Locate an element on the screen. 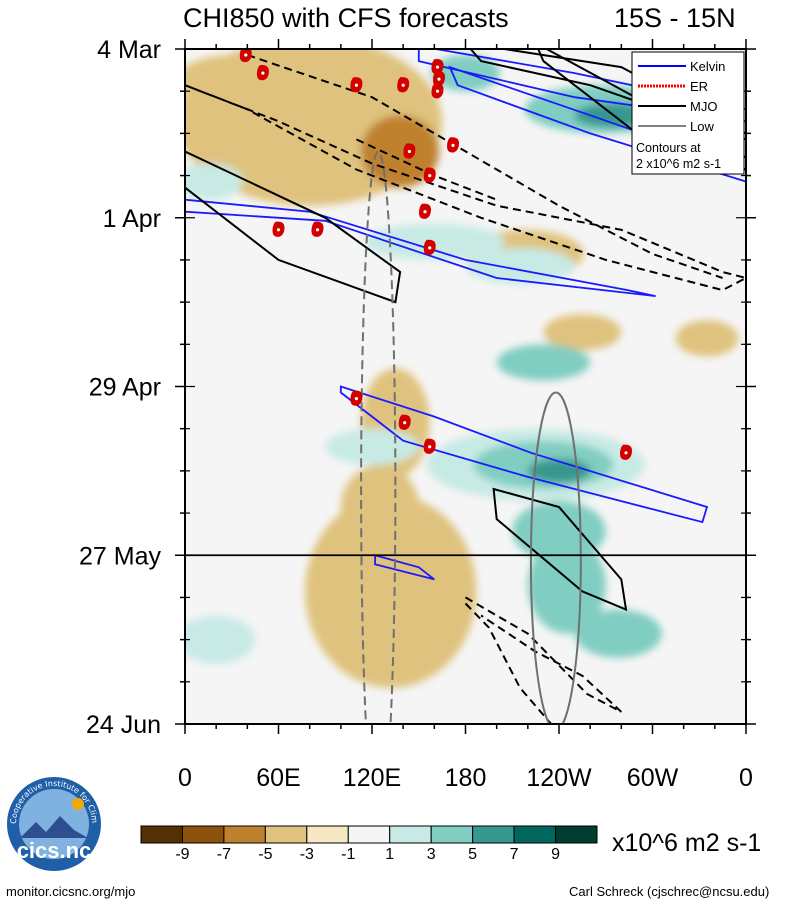 This screenshot has height=907, width=809. x-tick-label: 120E is located at coordinates (372, 778).